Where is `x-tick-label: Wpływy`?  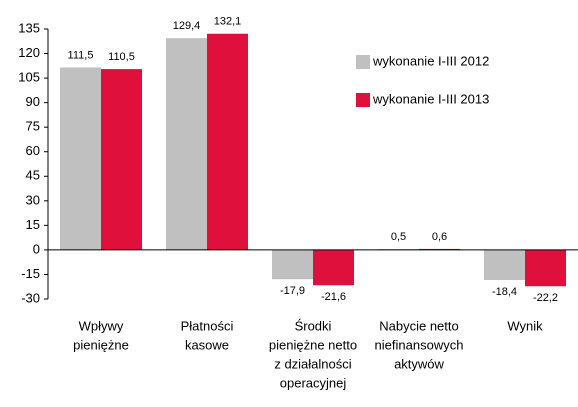
x-tick-label: Wpływy is located at coordinates (101, 325).